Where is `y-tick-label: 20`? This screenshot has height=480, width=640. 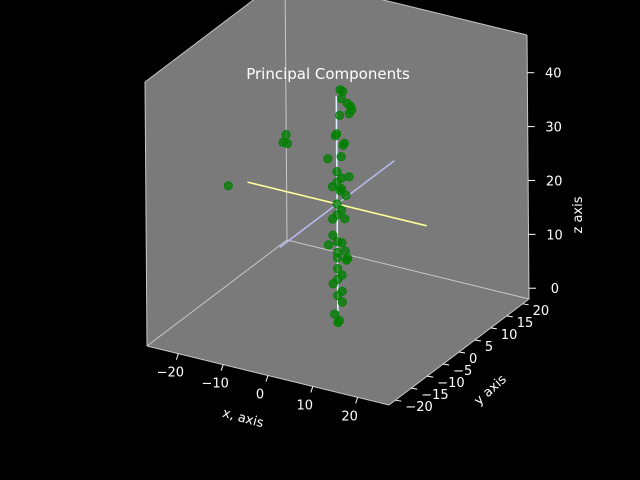 y-tick-label: 20 is located at coordinates (541, 311).